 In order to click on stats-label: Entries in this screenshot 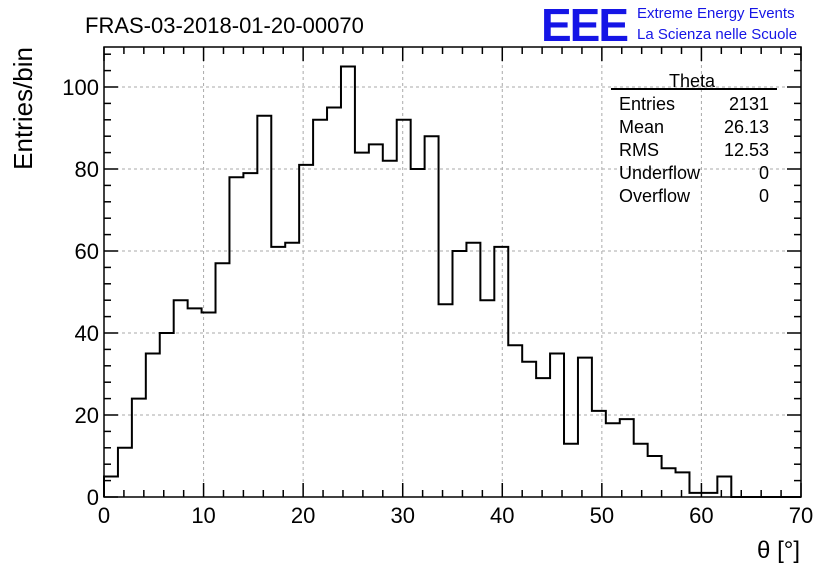, I will do `click(647, 104)`.